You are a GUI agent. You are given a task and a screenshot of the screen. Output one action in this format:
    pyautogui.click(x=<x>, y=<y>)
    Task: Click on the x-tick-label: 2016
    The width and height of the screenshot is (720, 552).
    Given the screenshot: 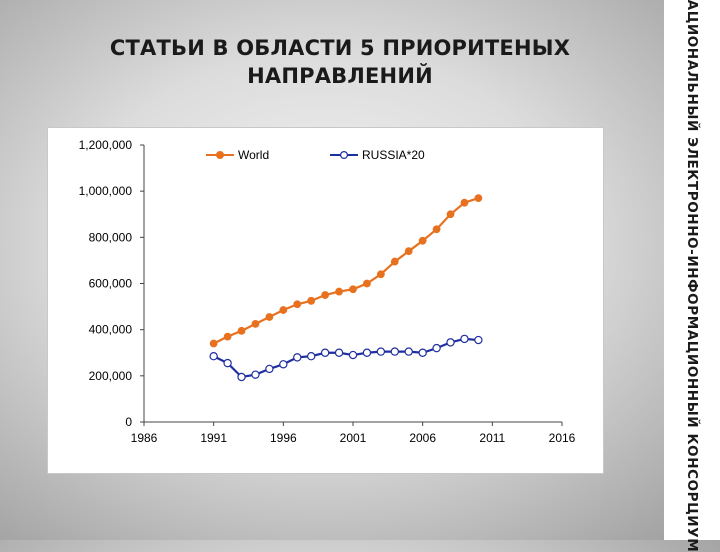 What is the action you would take?
    pyautogui.click(x=562, y=438)
    